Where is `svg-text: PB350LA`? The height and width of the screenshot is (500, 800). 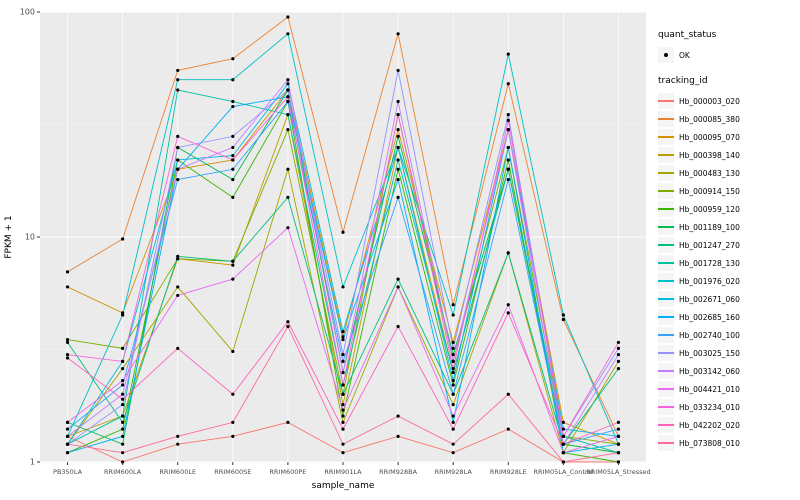
svg-text: PB350LA is located at coordinates (68, 472).